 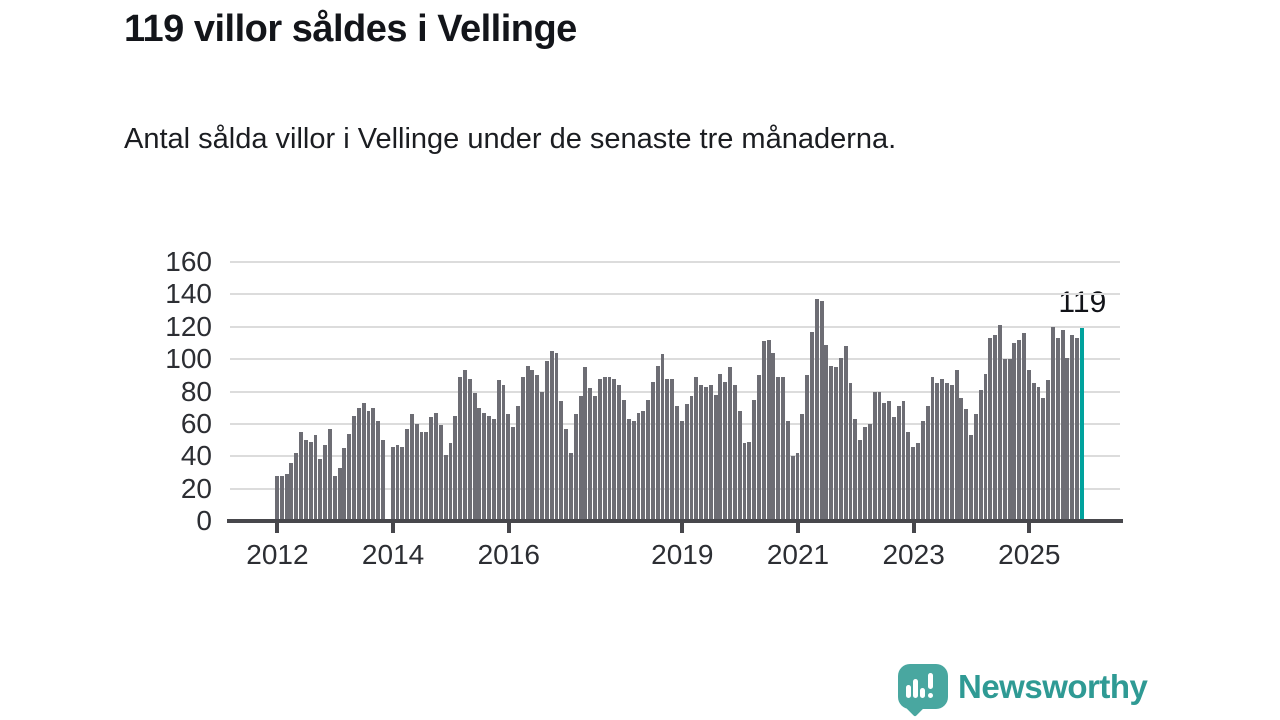 I want to click on x-axis-tick-label: 2014, so click(x=393, y=554).